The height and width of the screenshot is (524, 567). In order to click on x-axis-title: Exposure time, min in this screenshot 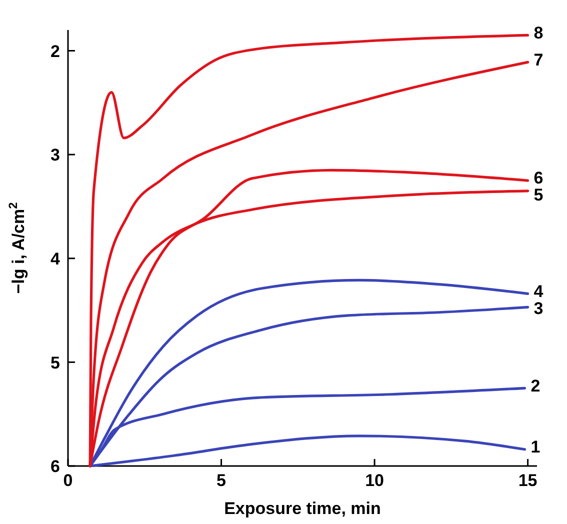, I will do `click(302, 508)`.